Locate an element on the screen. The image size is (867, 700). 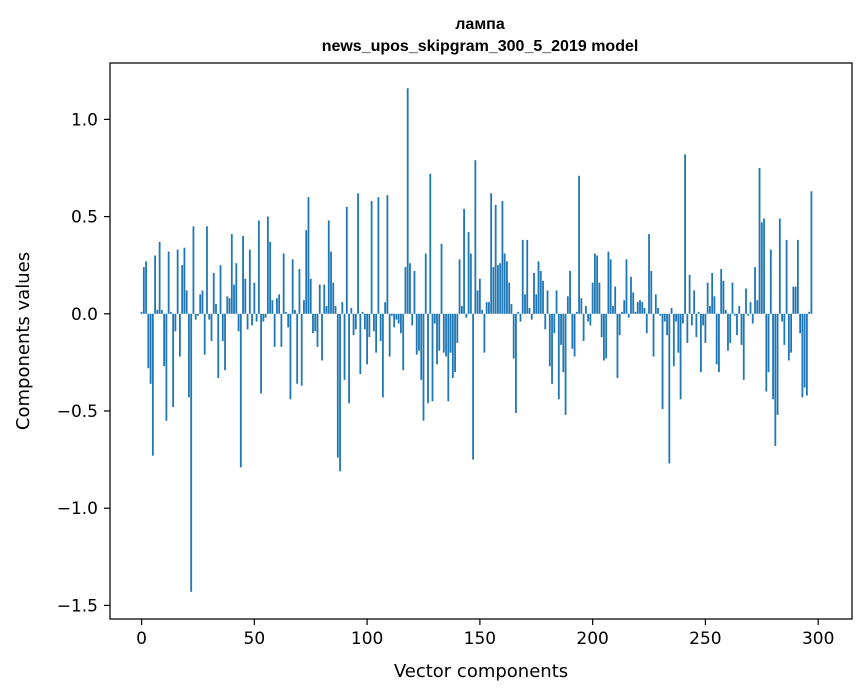
x-tick-label: 100 is located at coordinates (367, 639).